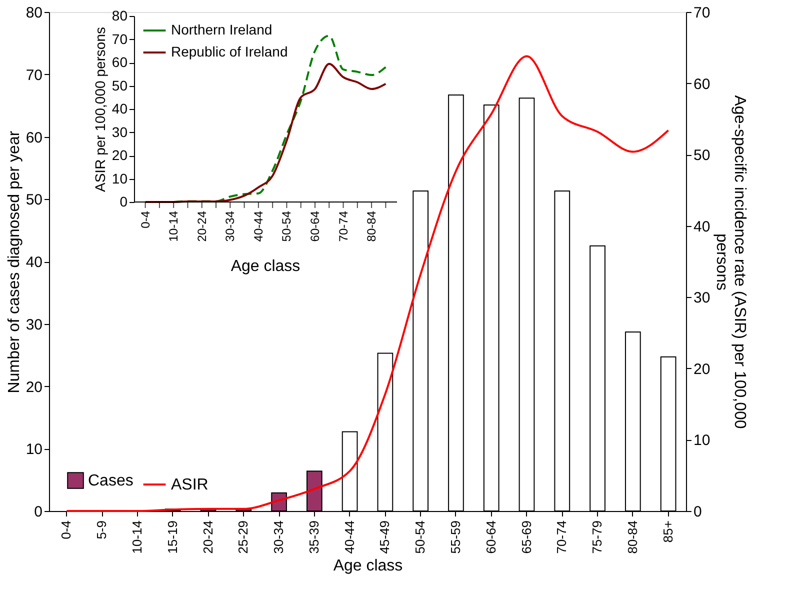  I want to click on y2-tick-label: 20, so click(702, 369).